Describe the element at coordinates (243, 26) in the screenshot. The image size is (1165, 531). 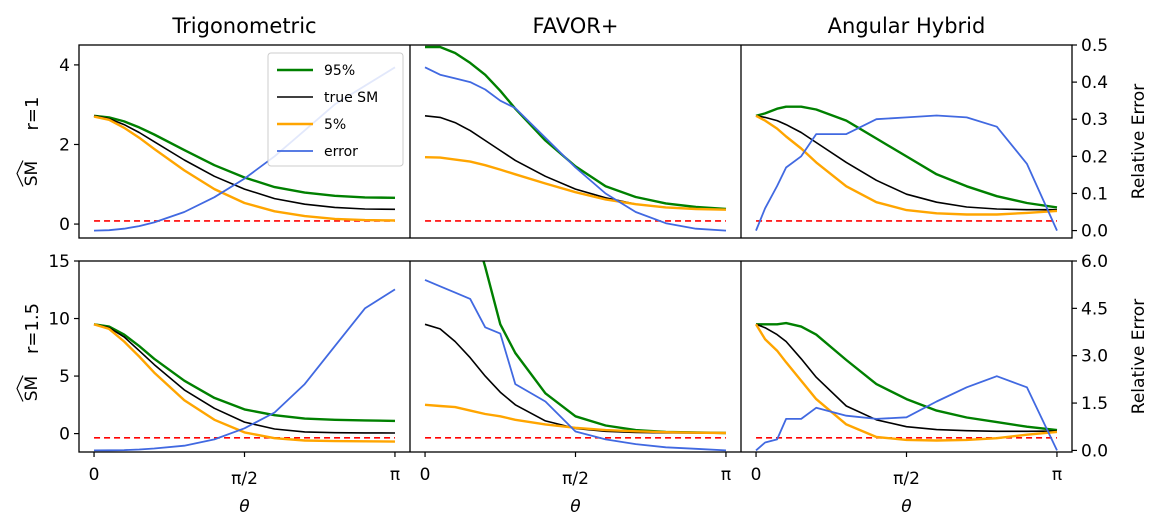
I see `column-title: Trigonometric` at that location.